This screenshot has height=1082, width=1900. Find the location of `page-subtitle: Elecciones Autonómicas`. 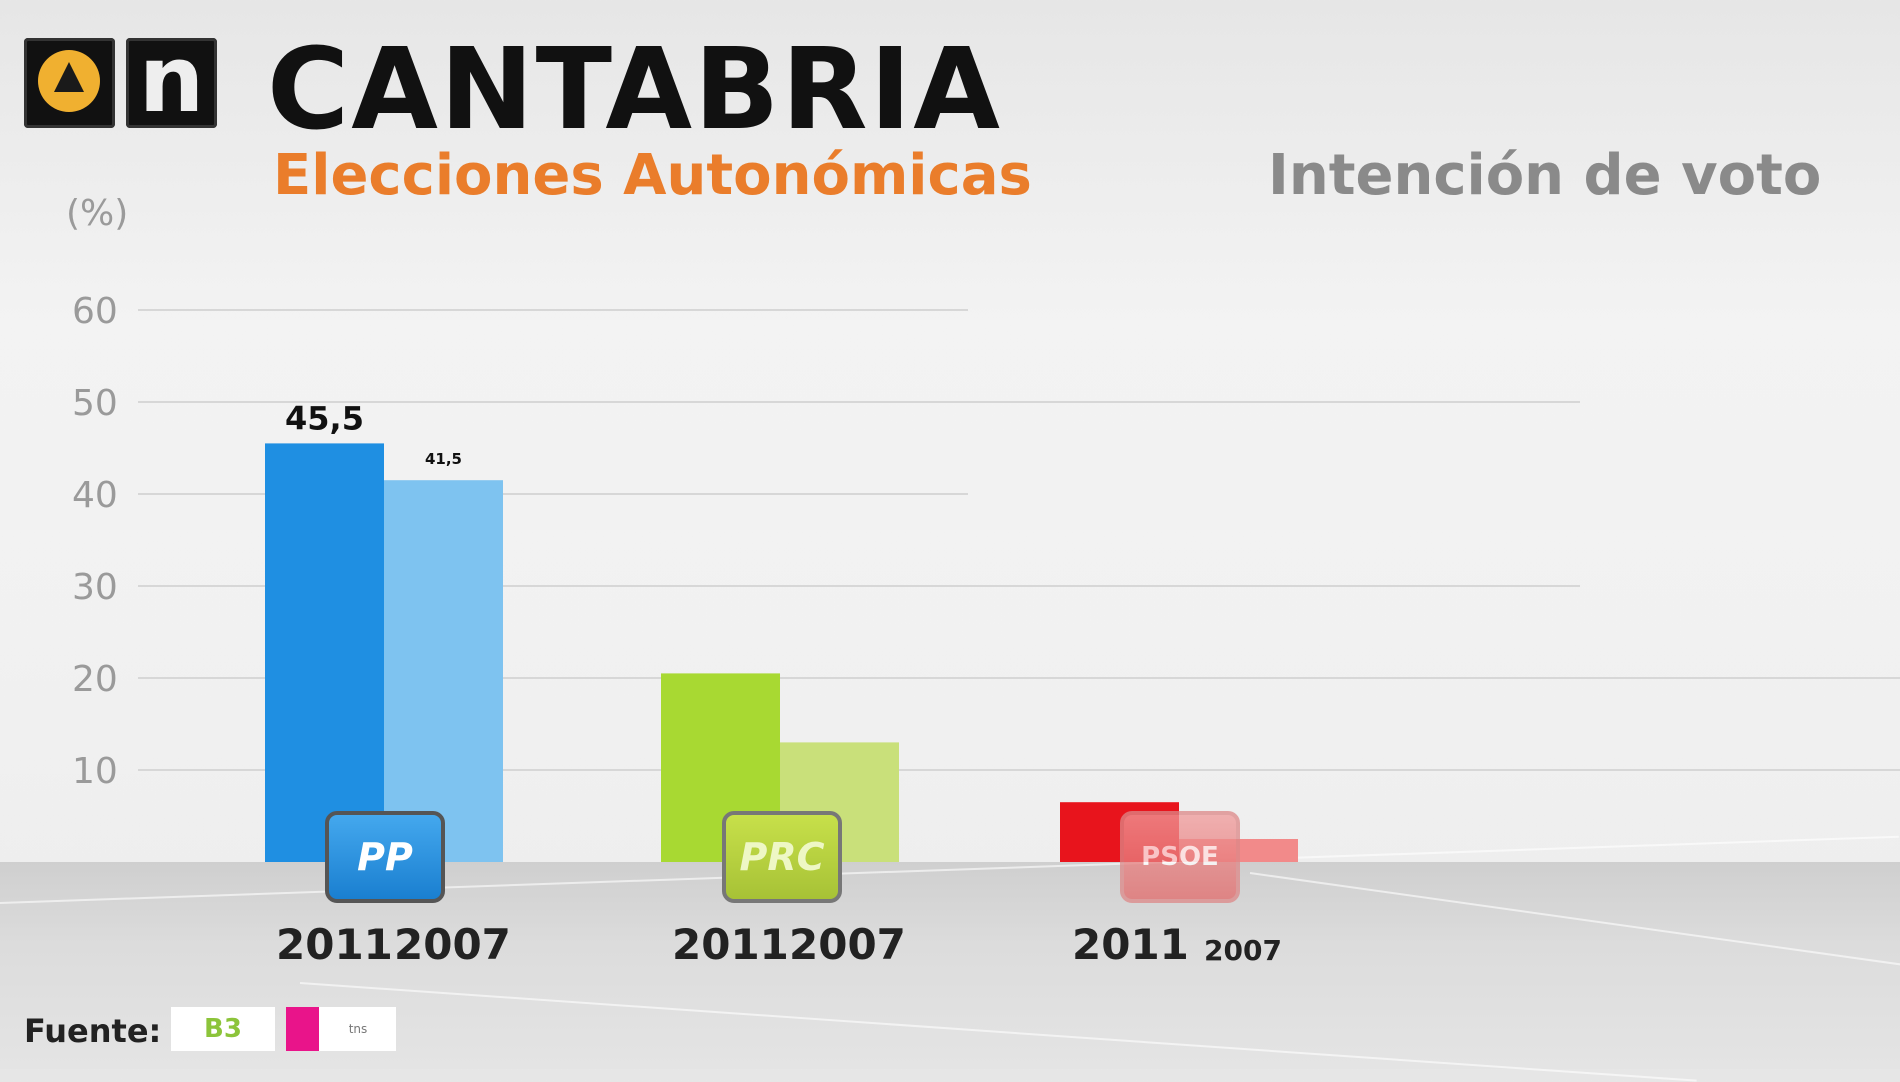

page-subtitle: Elecciones Autonómicas is located at coordinates (652, 175).